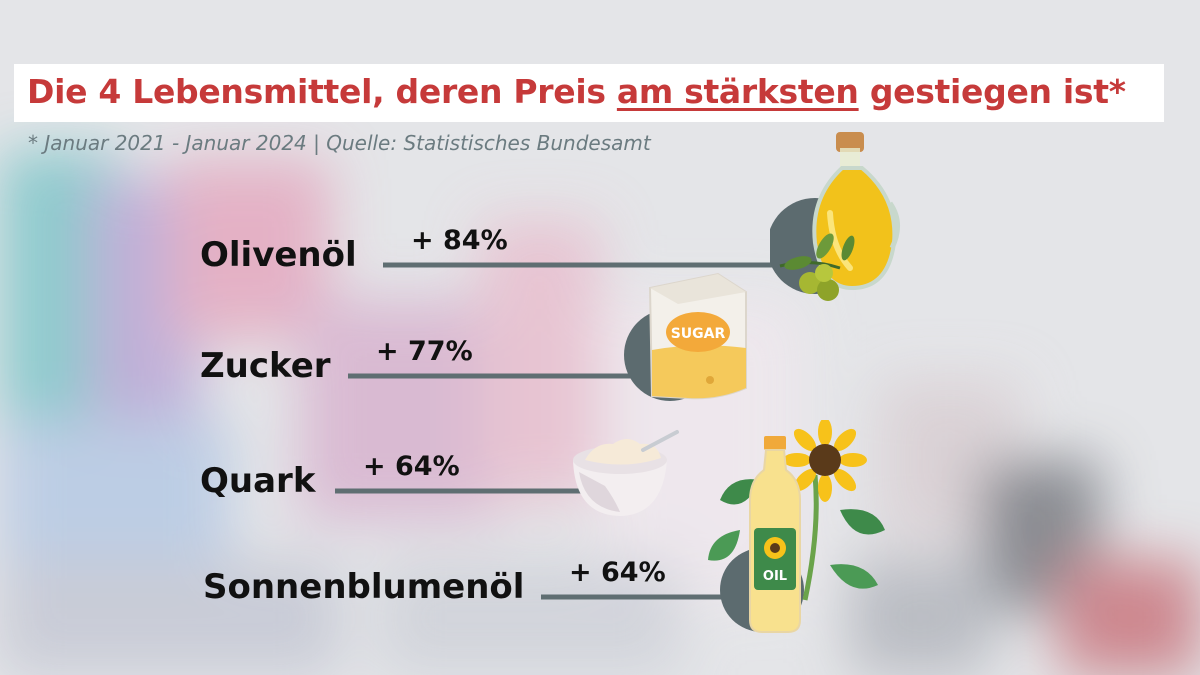 The width and height of the screenshot is (1200, 675). What do you see at coordinates (796, 526) in the screenshot?
I see `sunflower-oil-bottle-icon: OIL` at bounding box center [796, 526].